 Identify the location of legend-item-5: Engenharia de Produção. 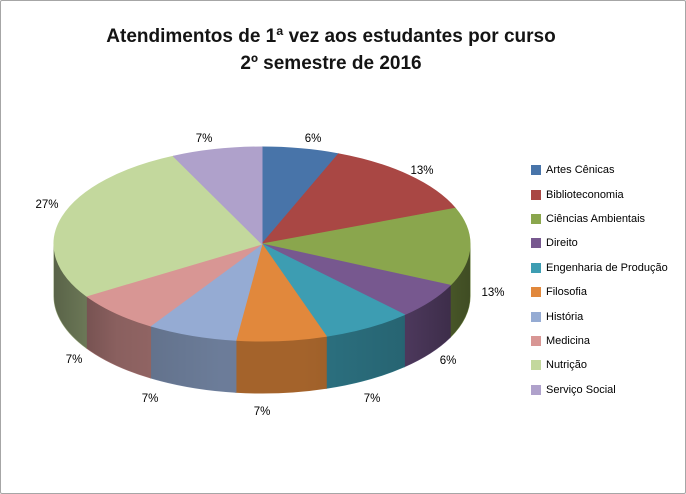
(599, 268).